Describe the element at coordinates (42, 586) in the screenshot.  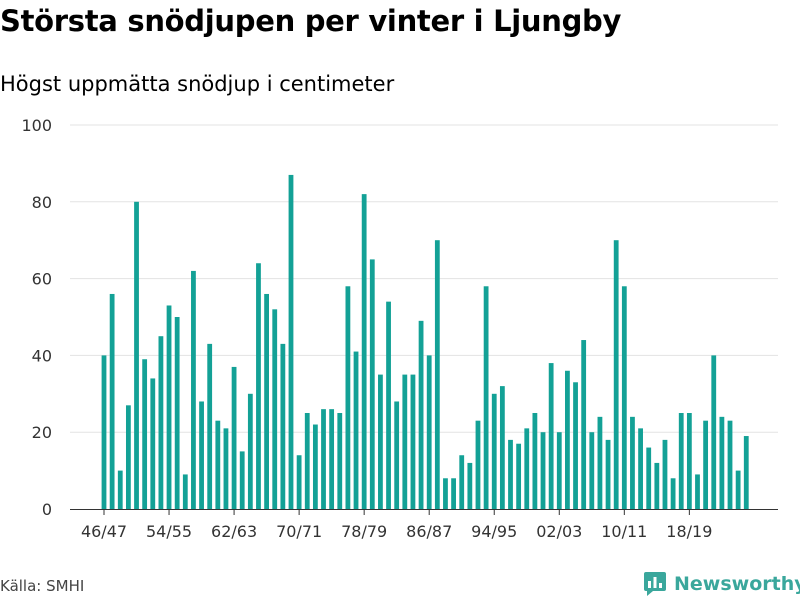
I see `source-note: Källa: SMHI` at that location.